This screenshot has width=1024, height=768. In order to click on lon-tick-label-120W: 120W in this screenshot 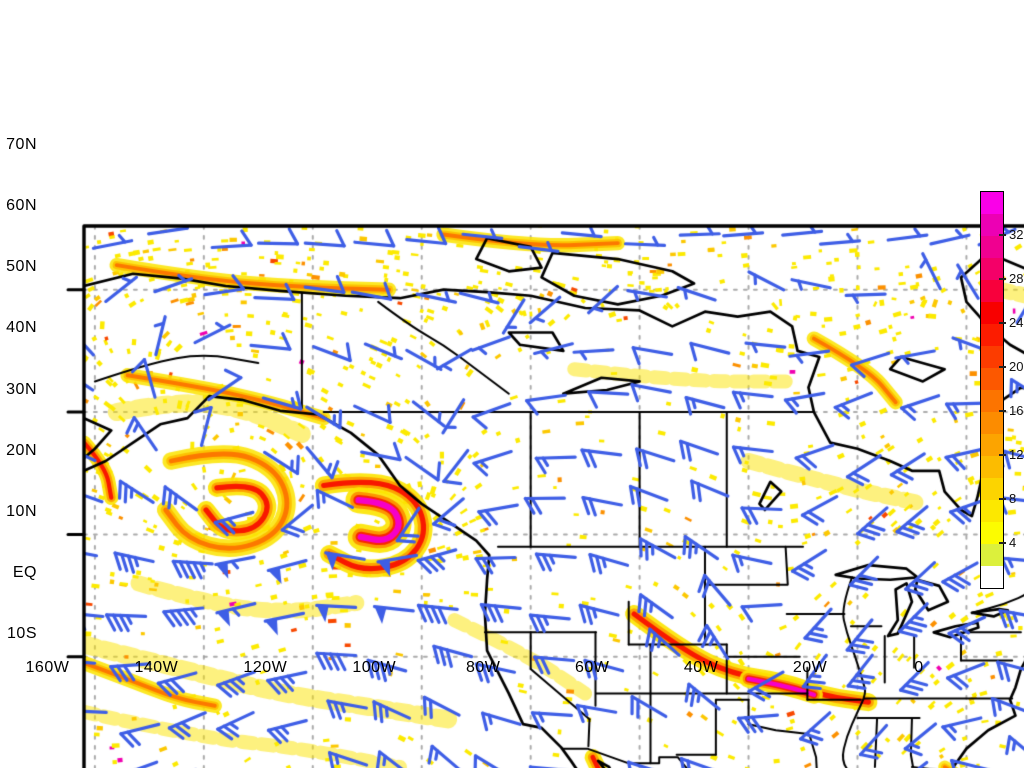, I will do `click(265, 667)`.